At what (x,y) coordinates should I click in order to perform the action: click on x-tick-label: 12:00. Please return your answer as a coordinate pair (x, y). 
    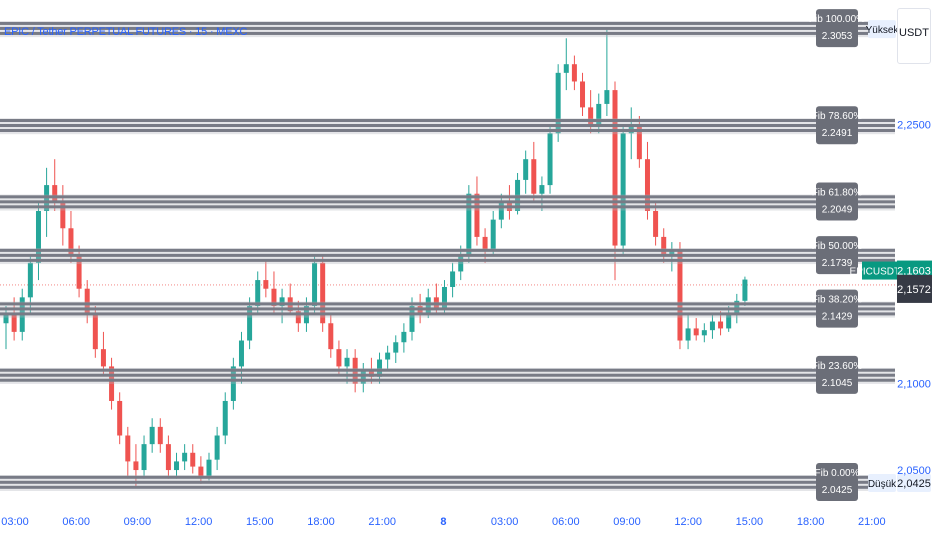
    Looking at the image, I should click on (688, 522).